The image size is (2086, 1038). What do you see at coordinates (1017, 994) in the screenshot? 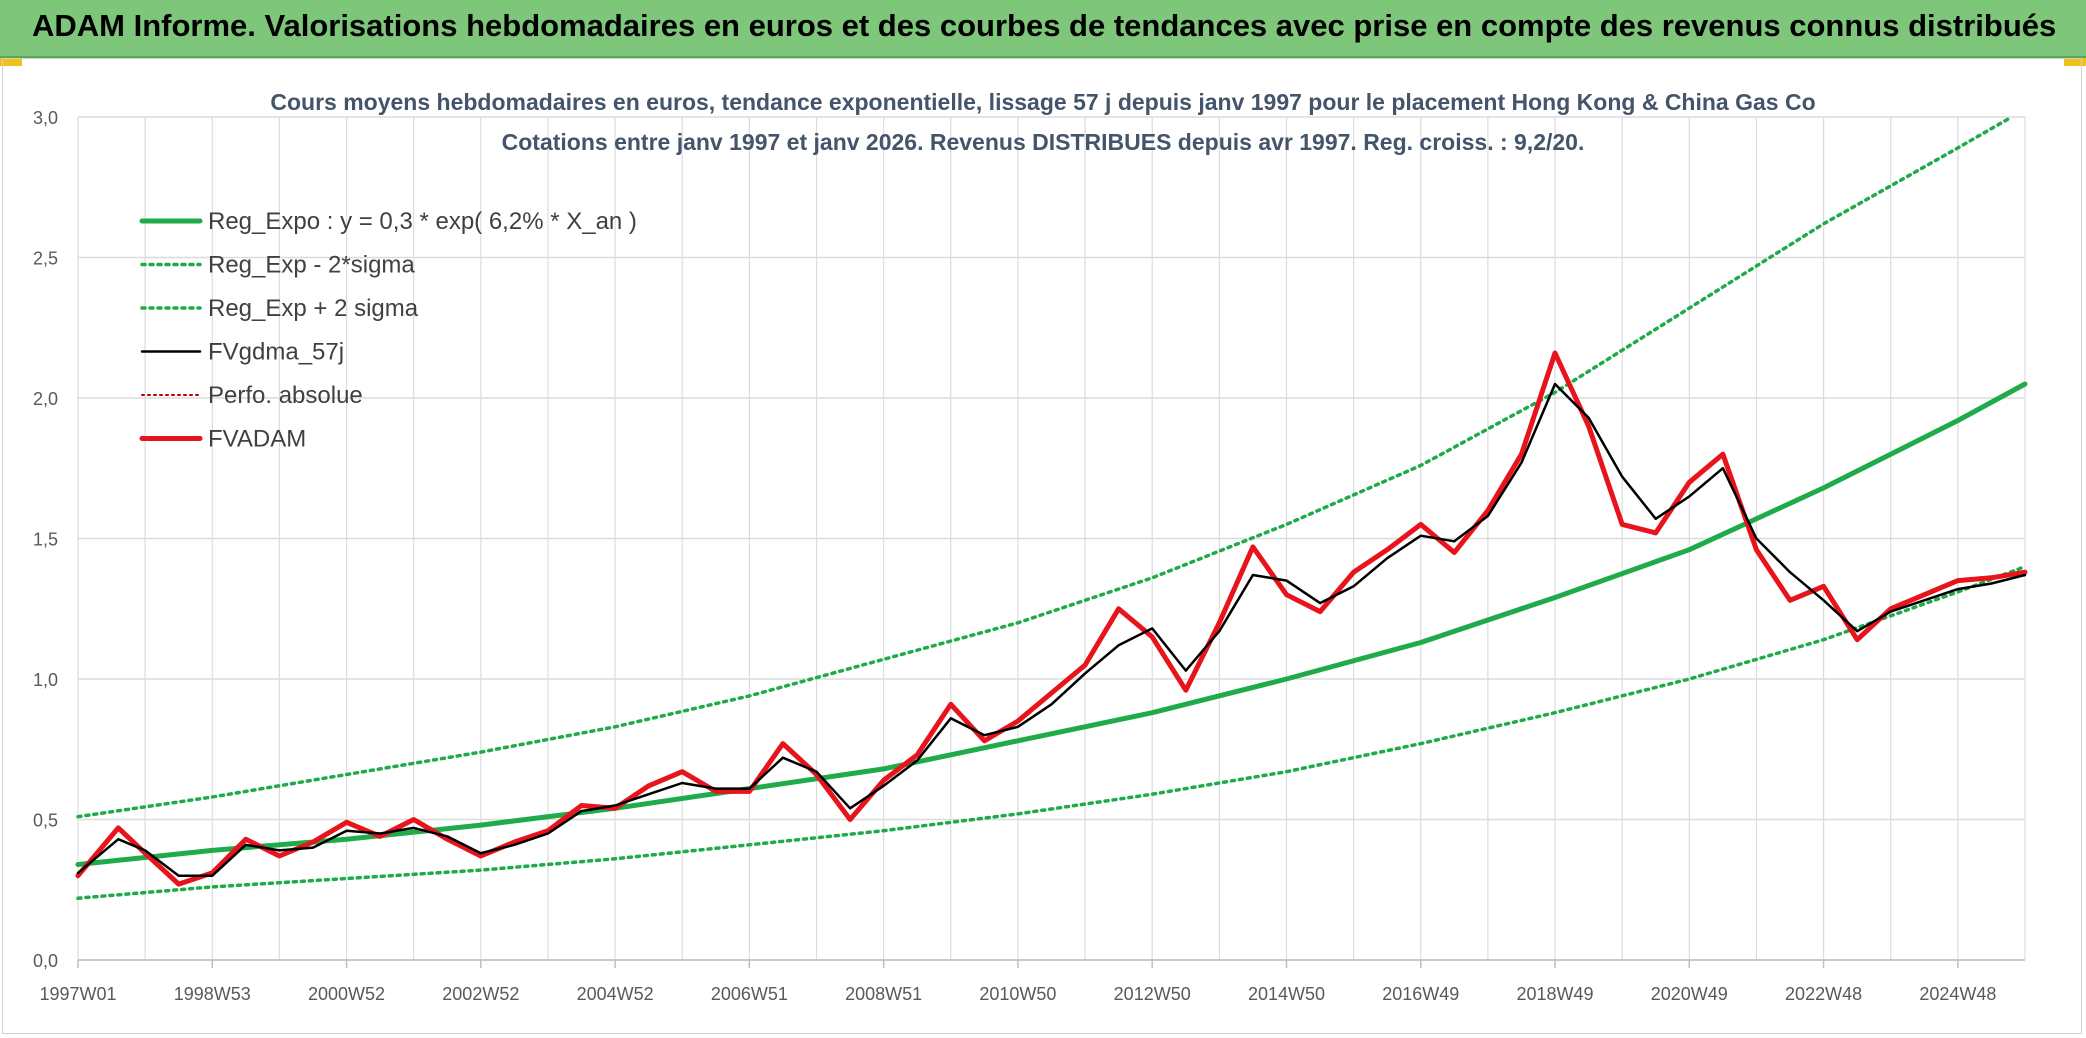
I see `x-tick-label: 2010W50` at bounding box center [1017, 994].